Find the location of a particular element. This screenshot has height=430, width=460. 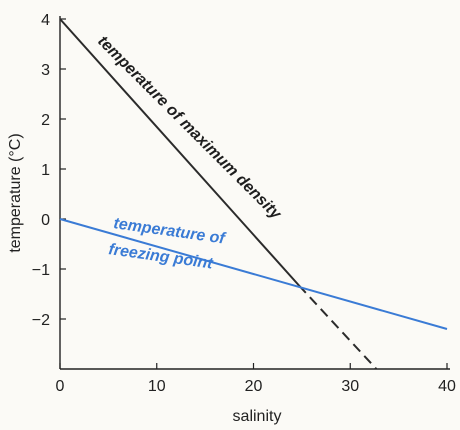

x-tick-label: 0 is located at coordinates (60, 386).